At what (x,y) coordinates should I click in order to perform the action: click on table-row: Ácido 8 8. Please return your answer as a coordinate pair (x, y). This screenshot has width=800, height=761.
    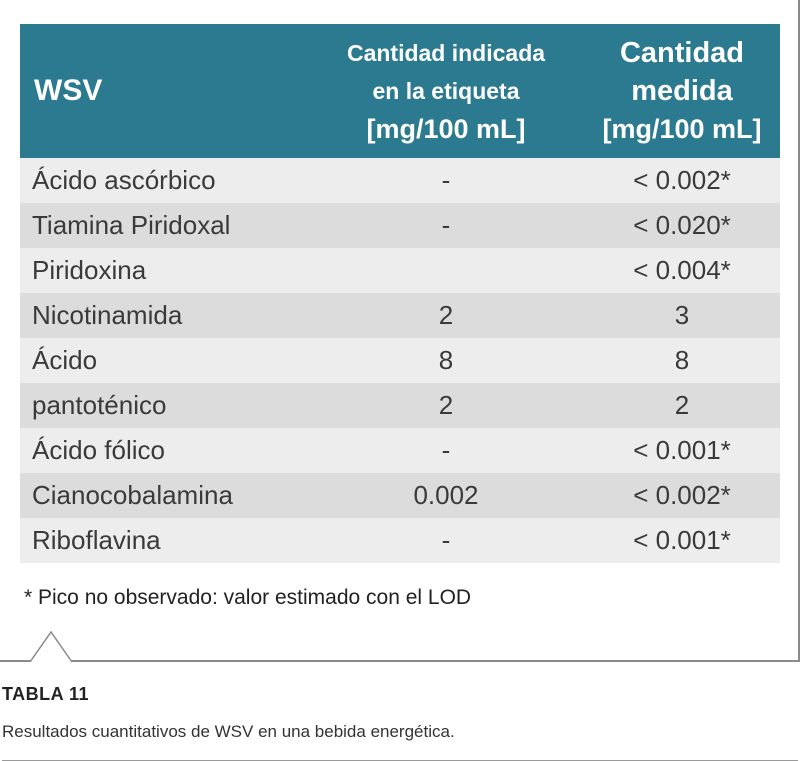
    Looking at the image, I should click on (400, 360).